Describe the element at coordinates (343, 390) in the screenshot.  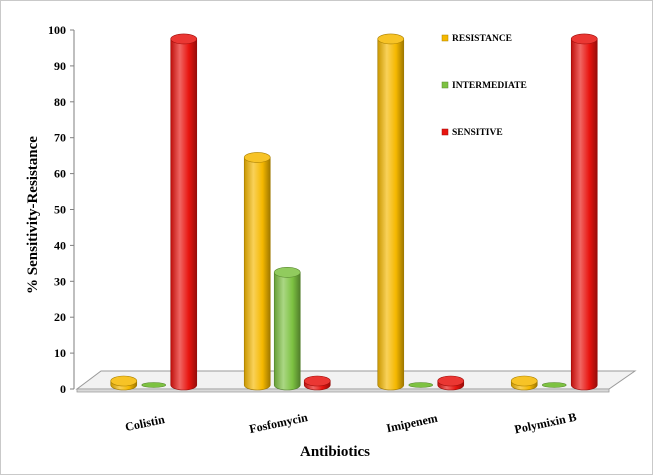
I see `floor-front` at that location.